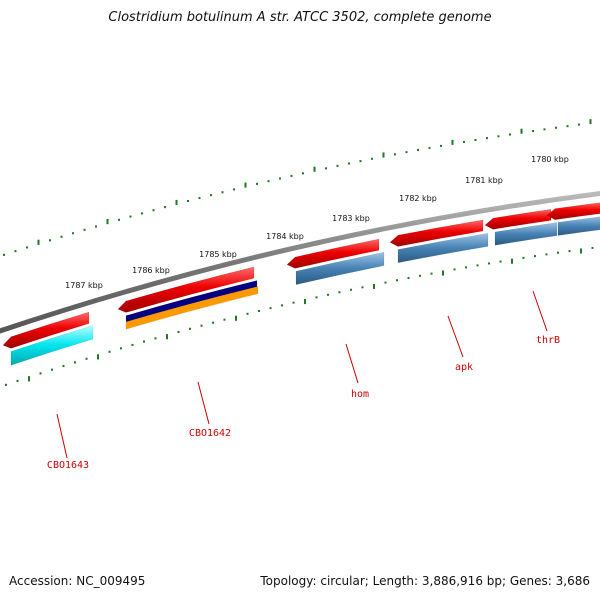  What do you see at coordinates (84, 285) in the screenshot?
I see `ruler-label: 1787 kbp` at bounding box center [84, 285].